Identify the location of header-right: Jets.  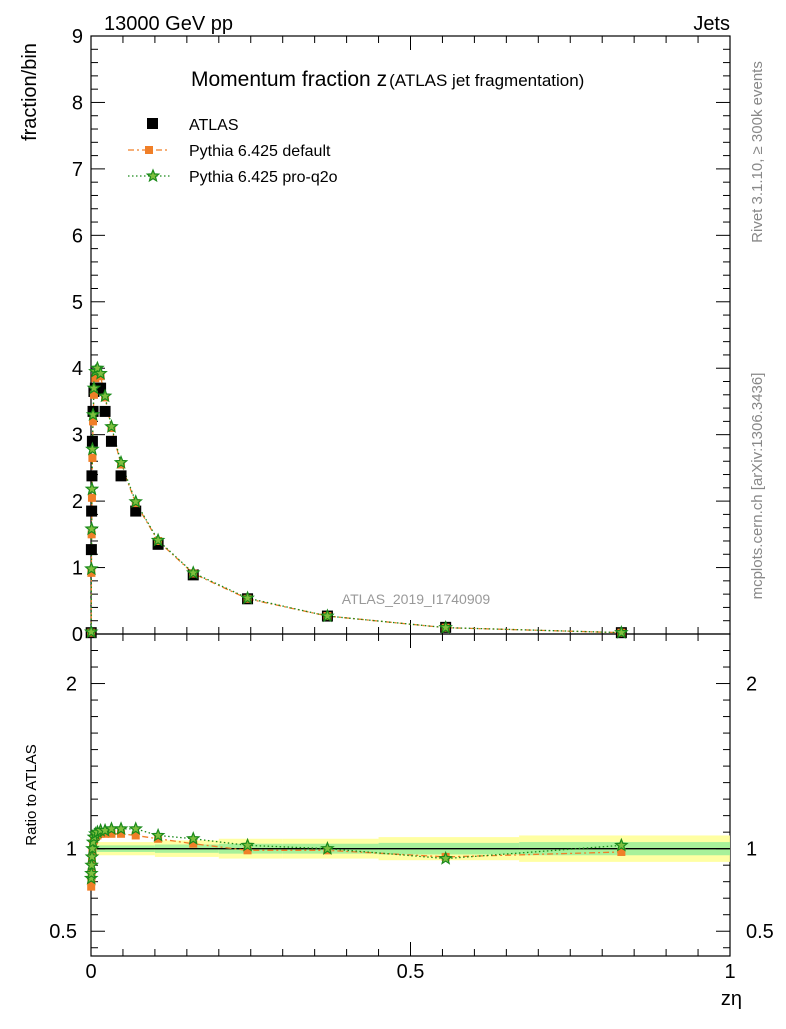
(711, 24).